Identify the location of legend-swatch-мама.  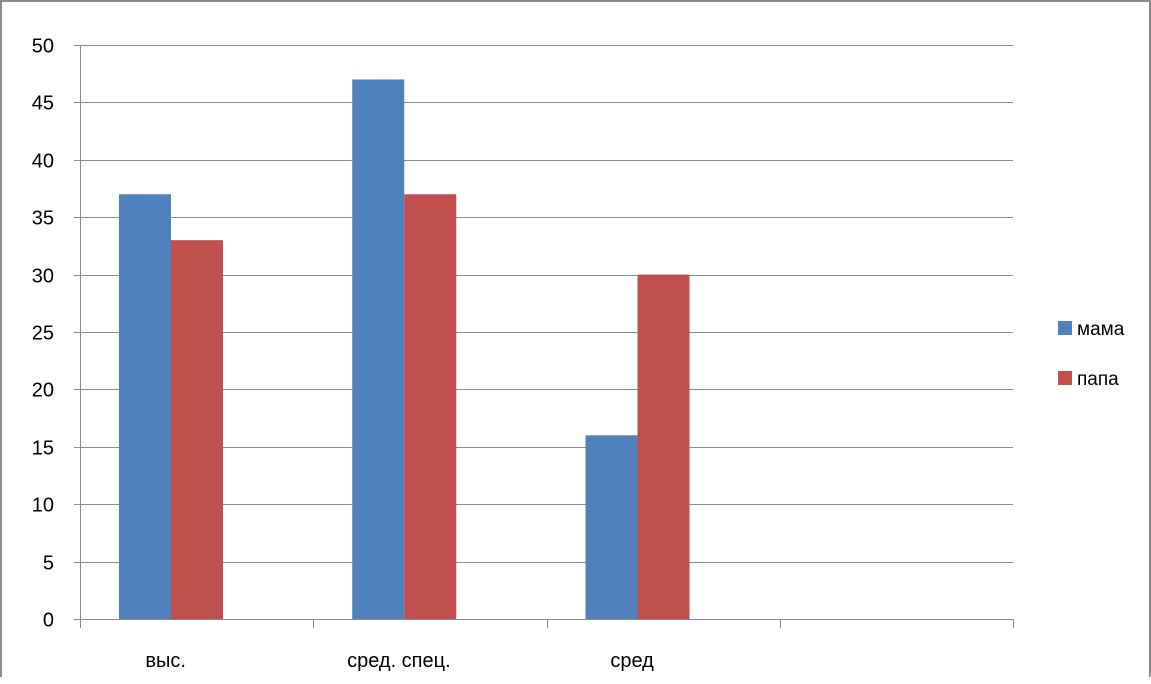
(1065, 328).